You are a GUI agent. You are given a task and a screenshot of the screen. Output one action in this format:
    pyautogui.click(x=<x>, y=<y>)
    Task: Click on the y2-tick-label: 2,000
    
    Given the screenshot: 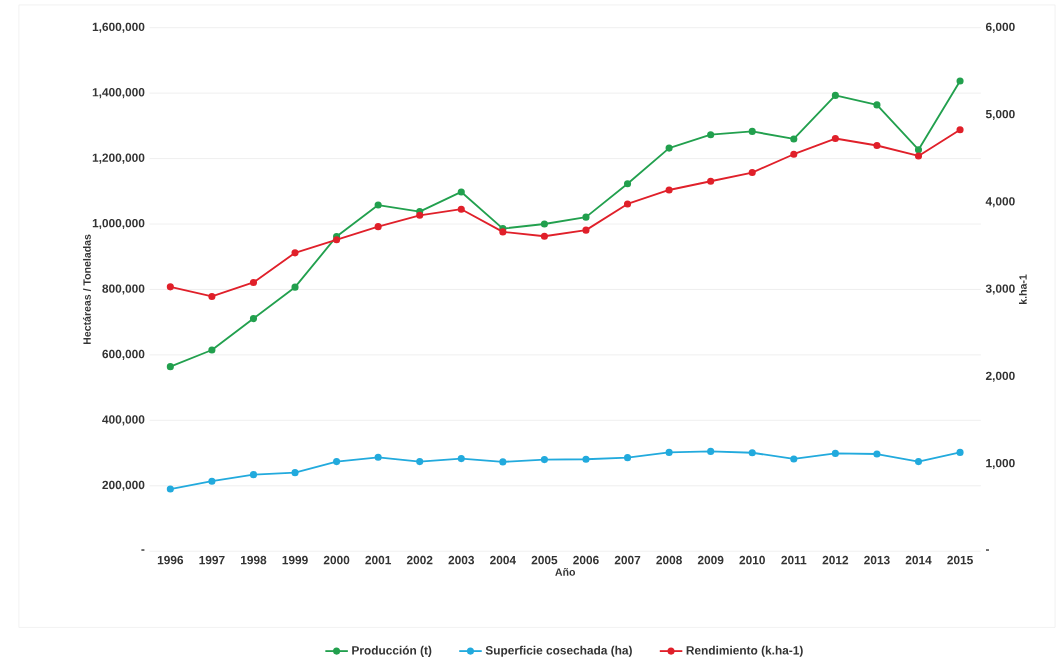 What is the action you would take?
    pyautogui.click(x=1000, y=376)
    